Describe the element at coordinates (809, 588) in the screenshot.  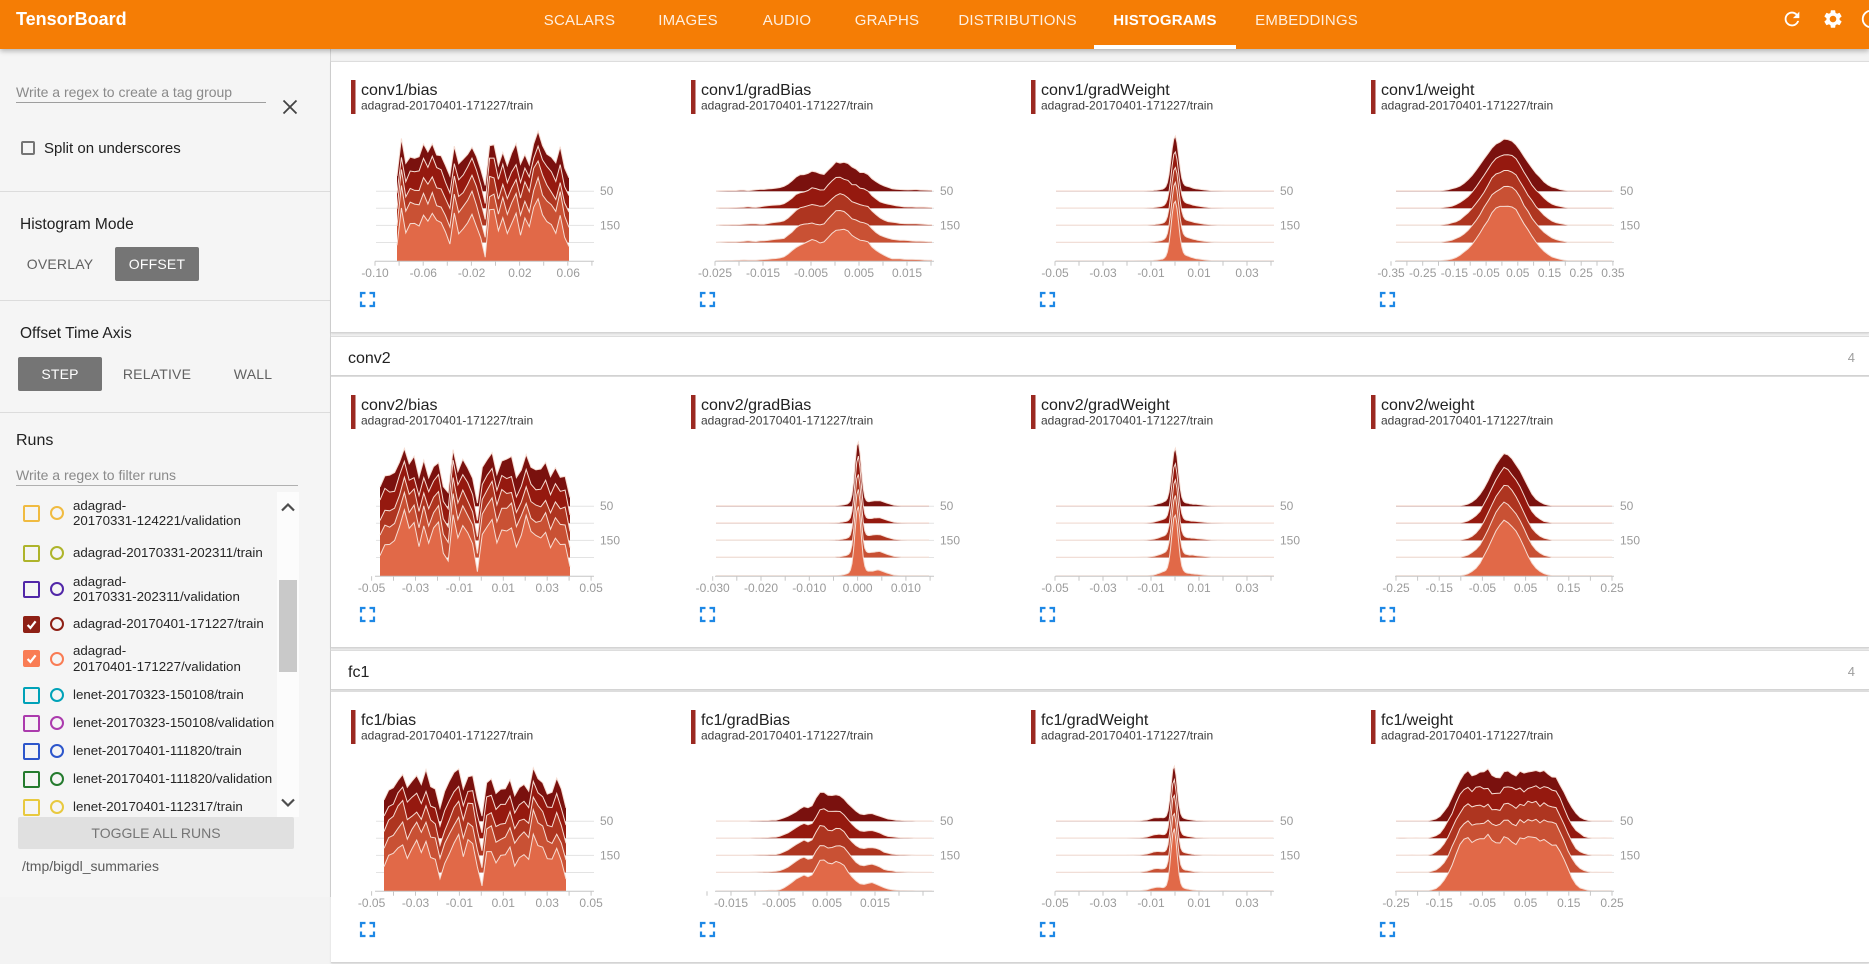
I see `svg-text: -0.010` at that location.